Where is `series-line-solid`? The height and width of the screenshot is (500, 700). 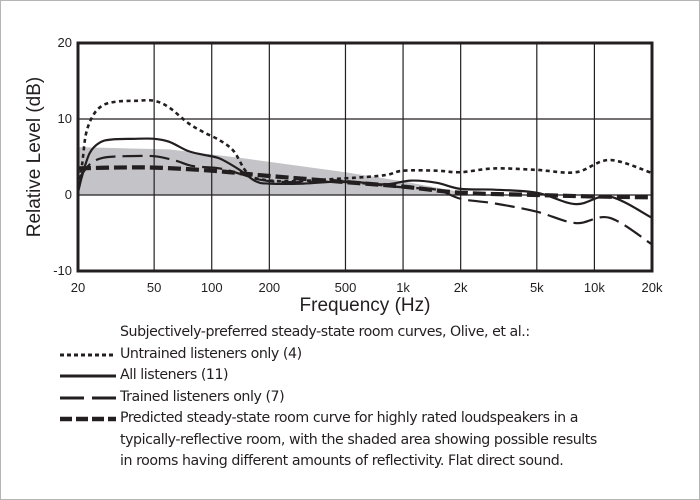 series-line-solid is located at coordinates (364, 178).